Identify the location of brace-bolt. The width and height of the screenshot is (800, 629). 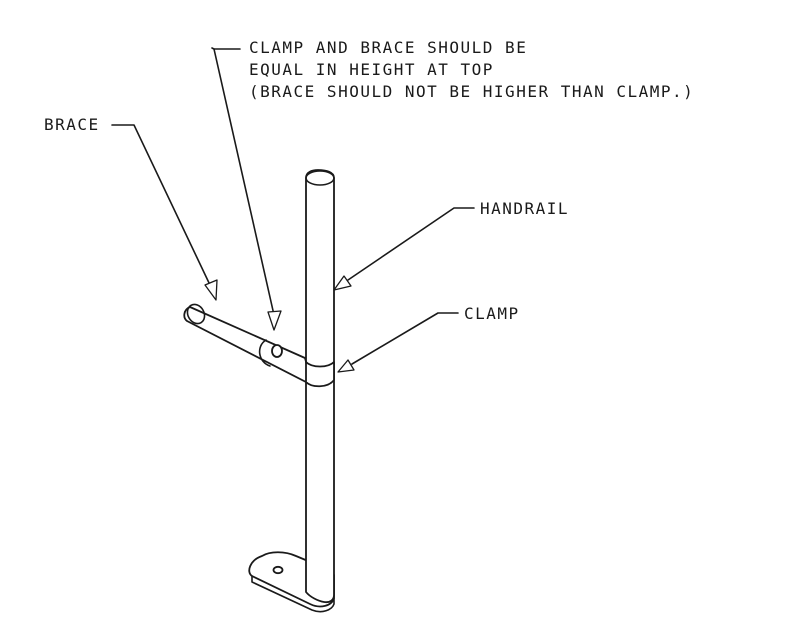
(277, 351).